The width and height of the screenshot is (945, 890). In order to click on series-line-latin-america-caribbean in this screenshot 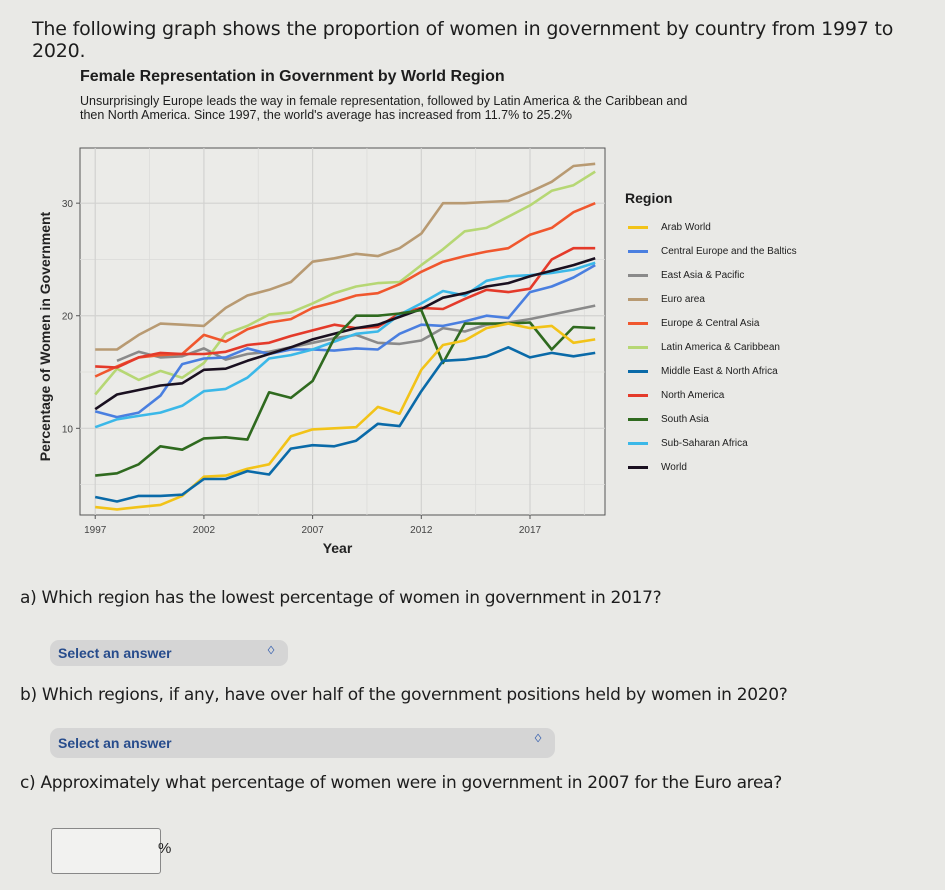, I will do `click(345, 283)`.